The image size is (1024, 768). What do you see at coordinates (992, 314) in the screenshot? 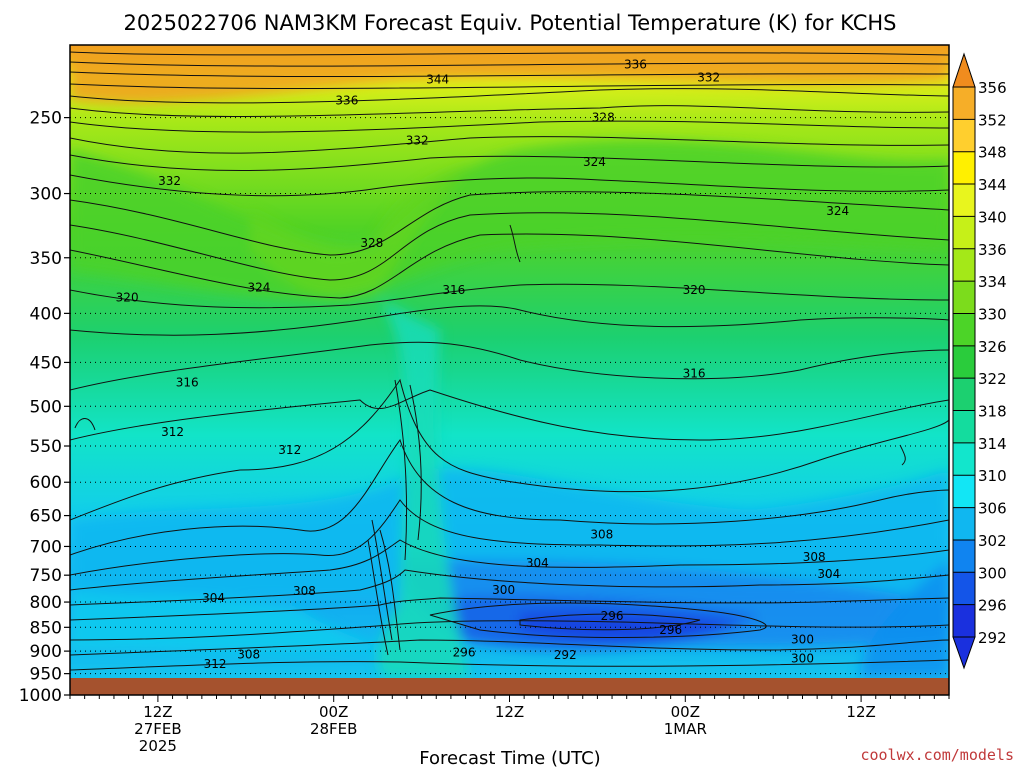
I see `colorbar-tick-label: 330` at bounding box center [992, 314].